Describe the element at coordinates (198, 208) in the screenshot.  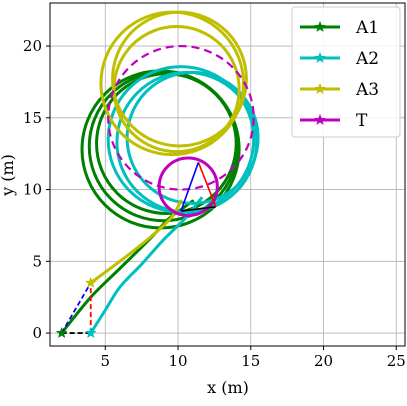
I see `final-edge-a1-a2` at that location.